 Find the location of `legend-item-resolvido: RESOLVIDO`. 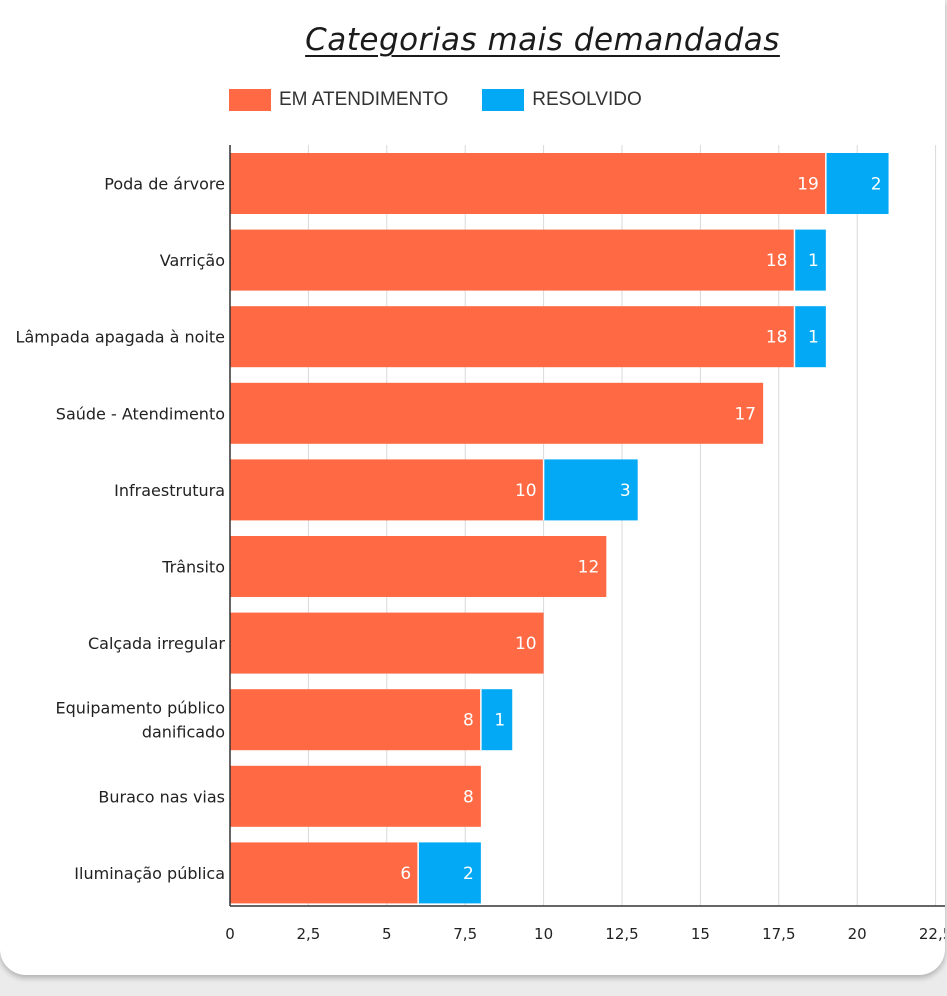

legend-item-resolvido: RESOLVIDO is located at coordinates (562, 100).